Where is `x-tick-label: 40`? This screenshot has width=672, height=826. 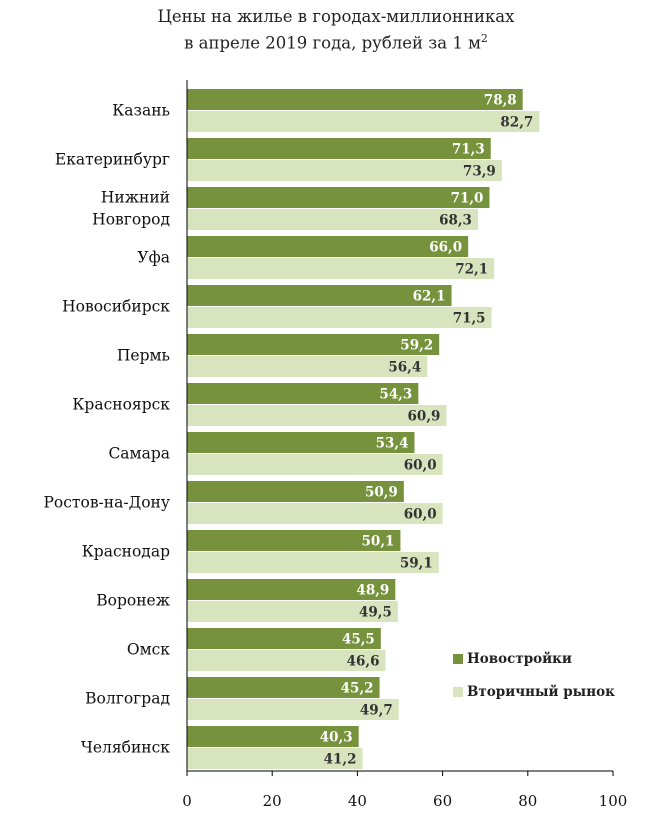
x-tick-label: 40 is located at coordinates (357, 801).